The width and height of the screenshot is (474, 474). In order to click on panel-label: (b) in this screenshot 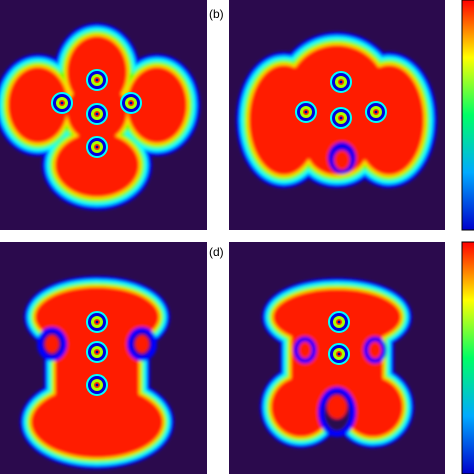, I will do `click(216, 14)`.